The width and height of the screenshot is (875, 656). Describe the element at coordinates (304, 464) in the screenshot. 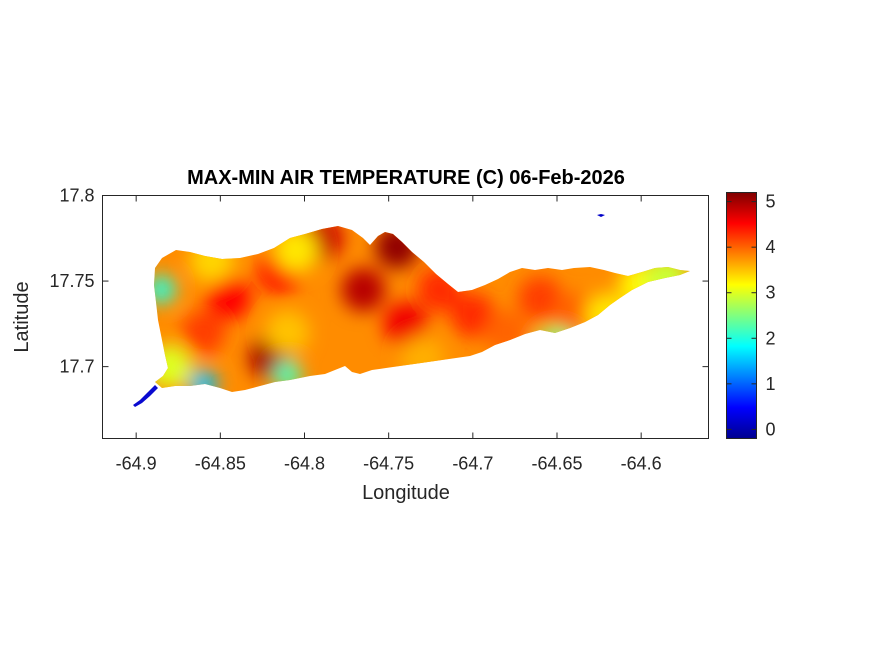

I see `x-tick-label: -64.8` at that location.